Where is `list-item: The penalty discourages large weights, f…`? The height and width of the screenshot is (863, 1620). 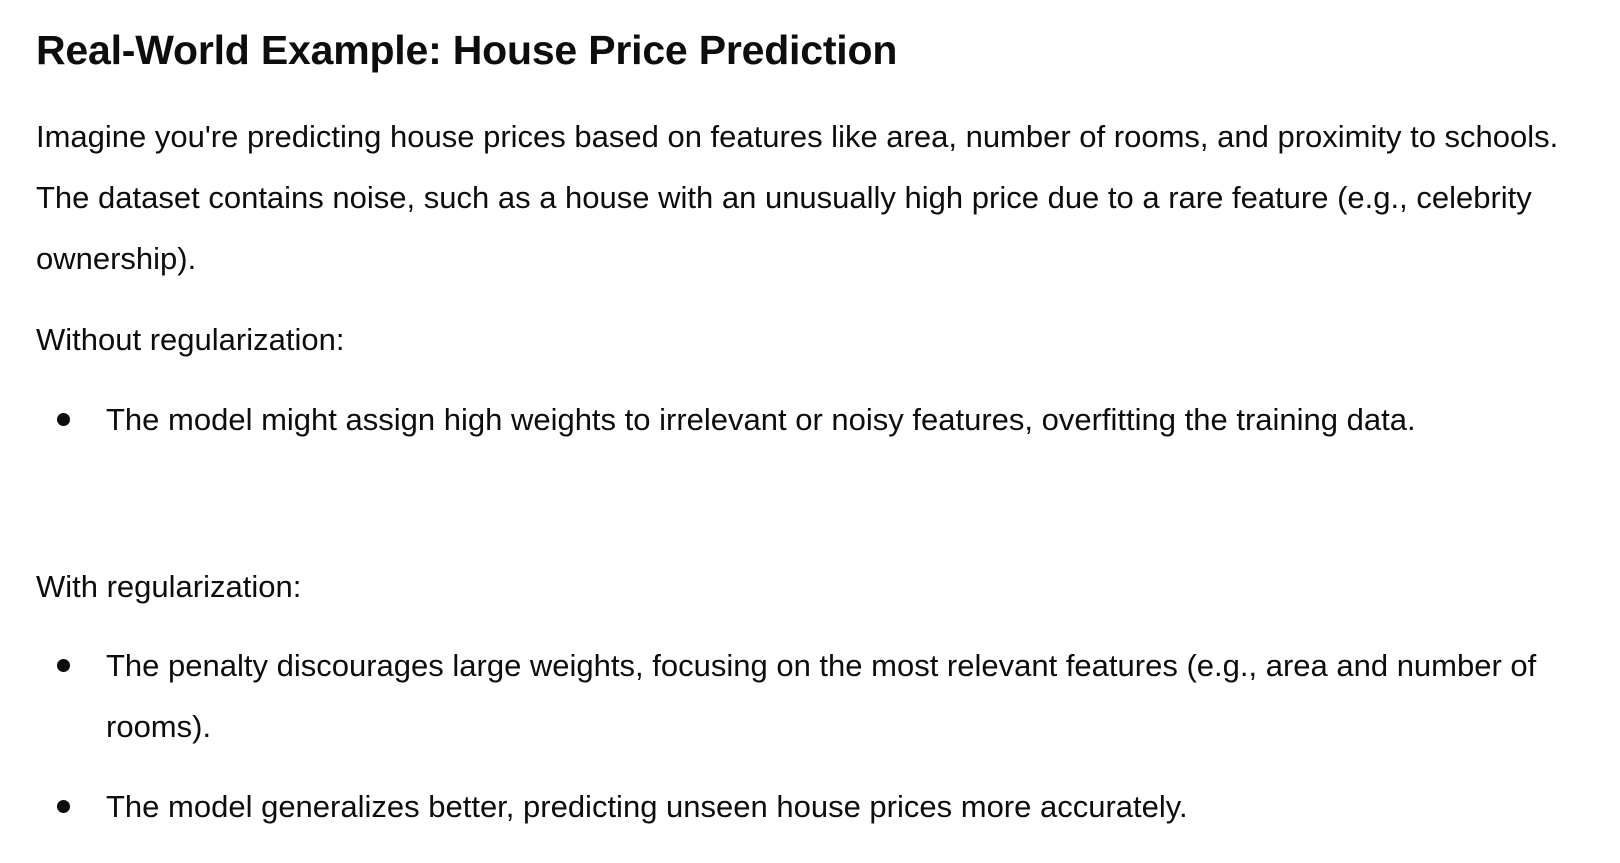 list-item: The penalty discourages large weights, f… is located at coordinates (810, 696).